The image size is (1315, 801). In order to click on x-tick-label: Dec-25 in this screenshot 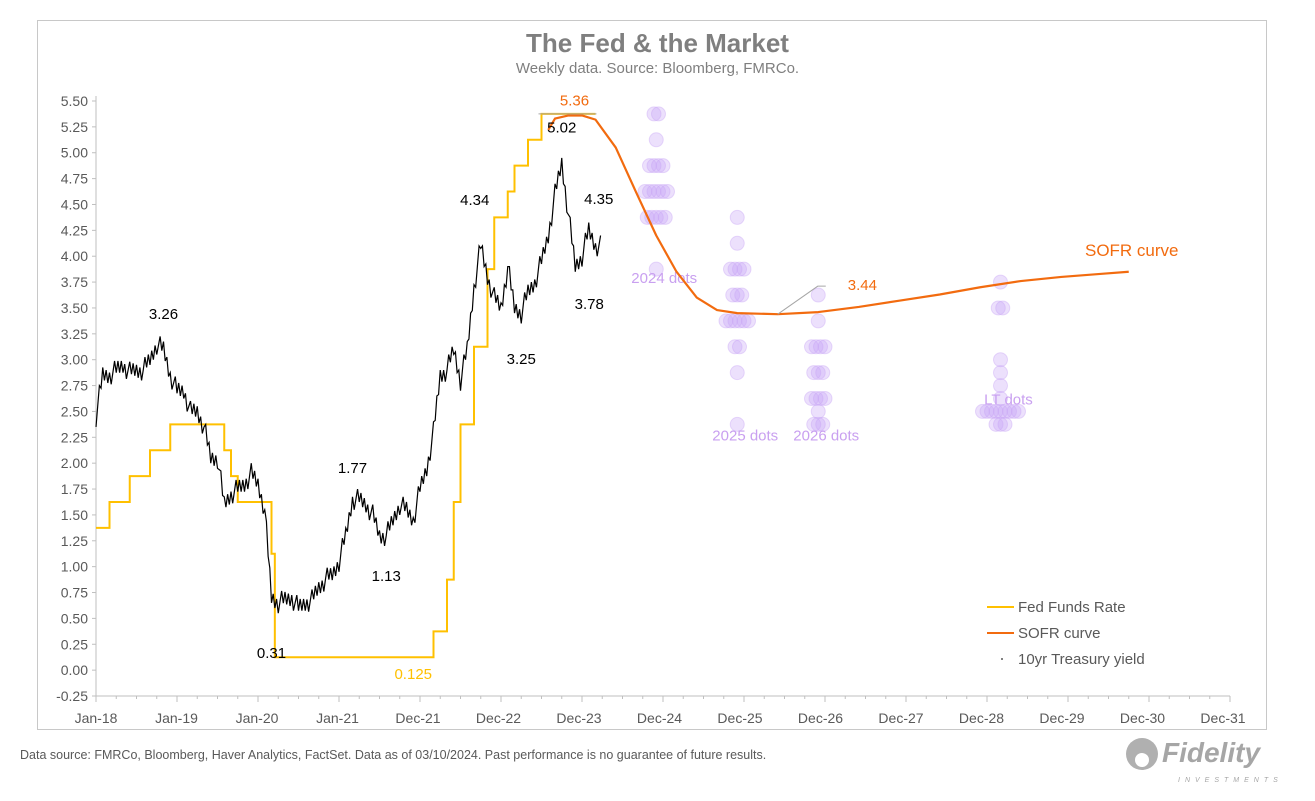, I will do `click(739, 718)`.